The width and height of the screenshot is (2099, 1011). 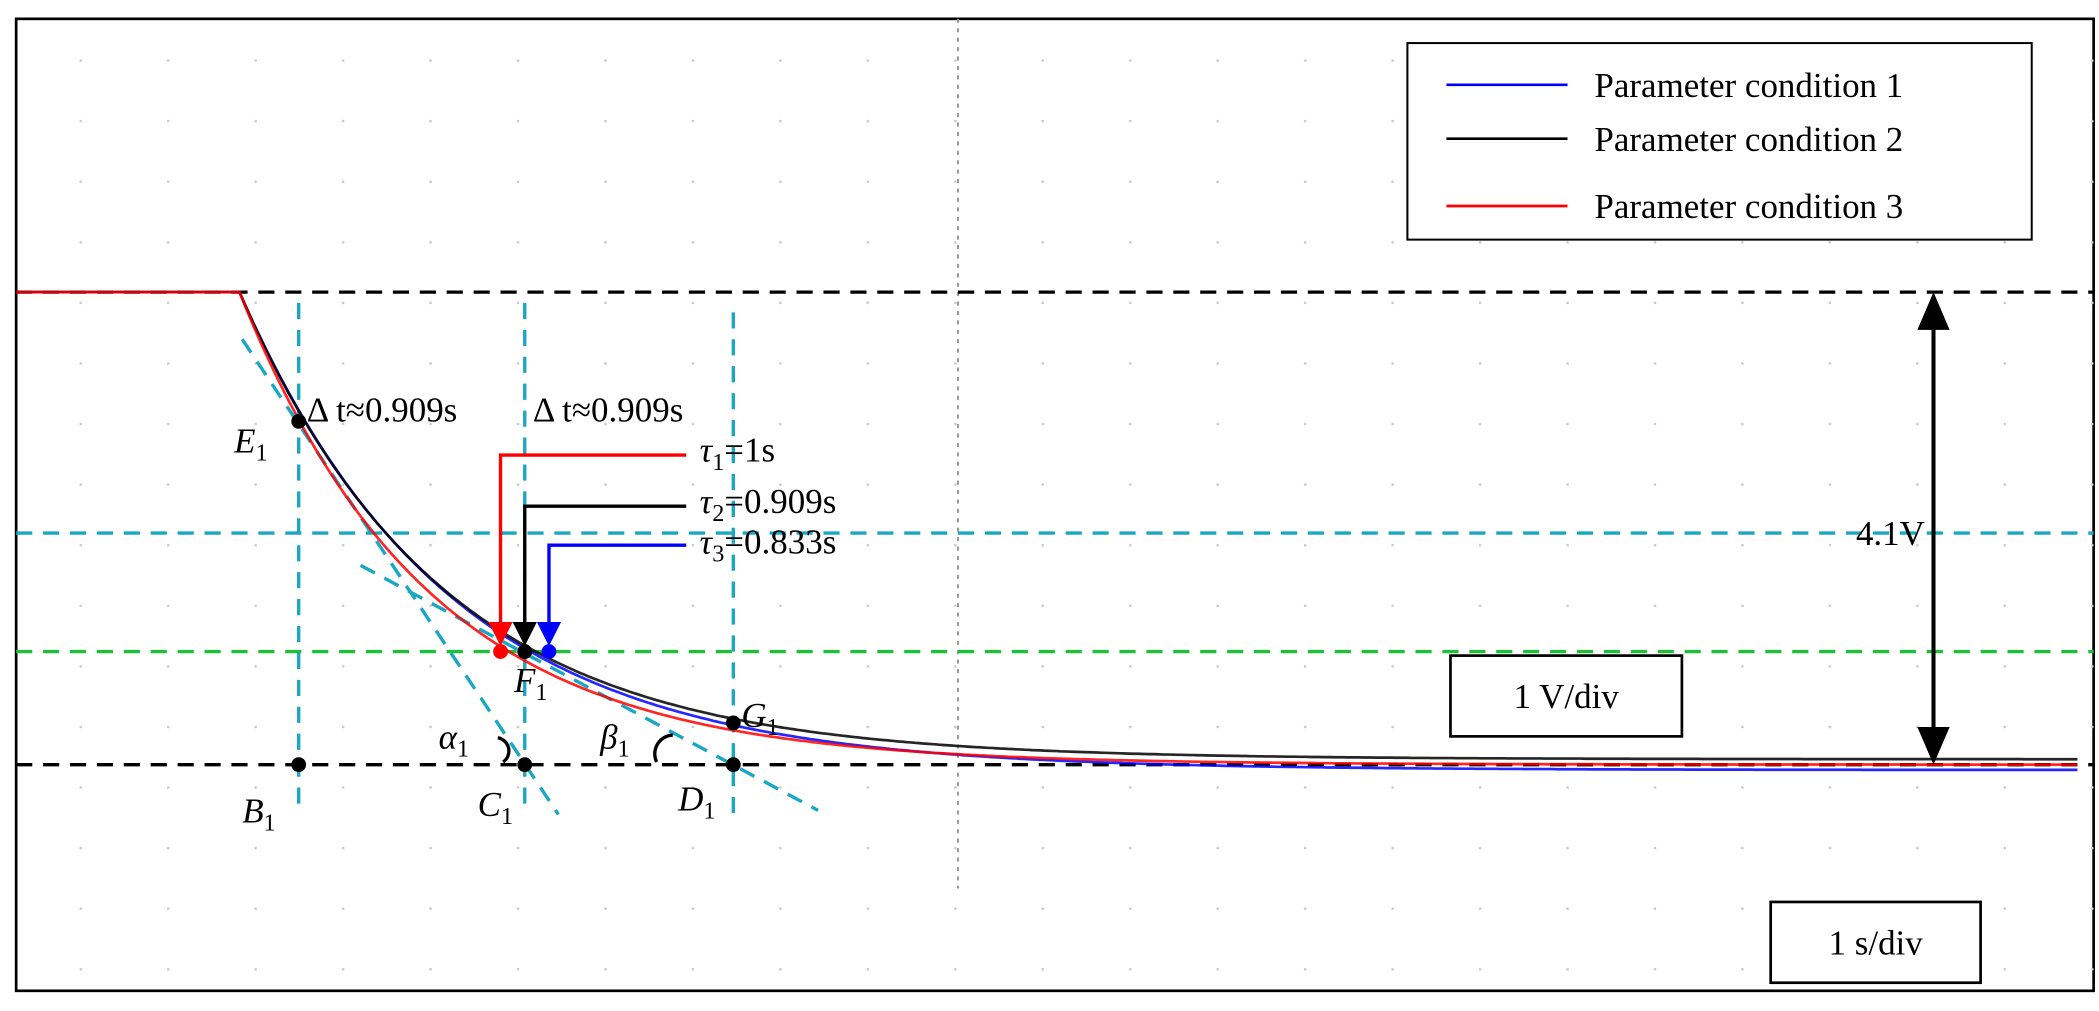 What do you see at coordinates (1748, 85) in the screenshot?
I see `legend-label: Parameter condition 1` at bounding box center [1748, 85].